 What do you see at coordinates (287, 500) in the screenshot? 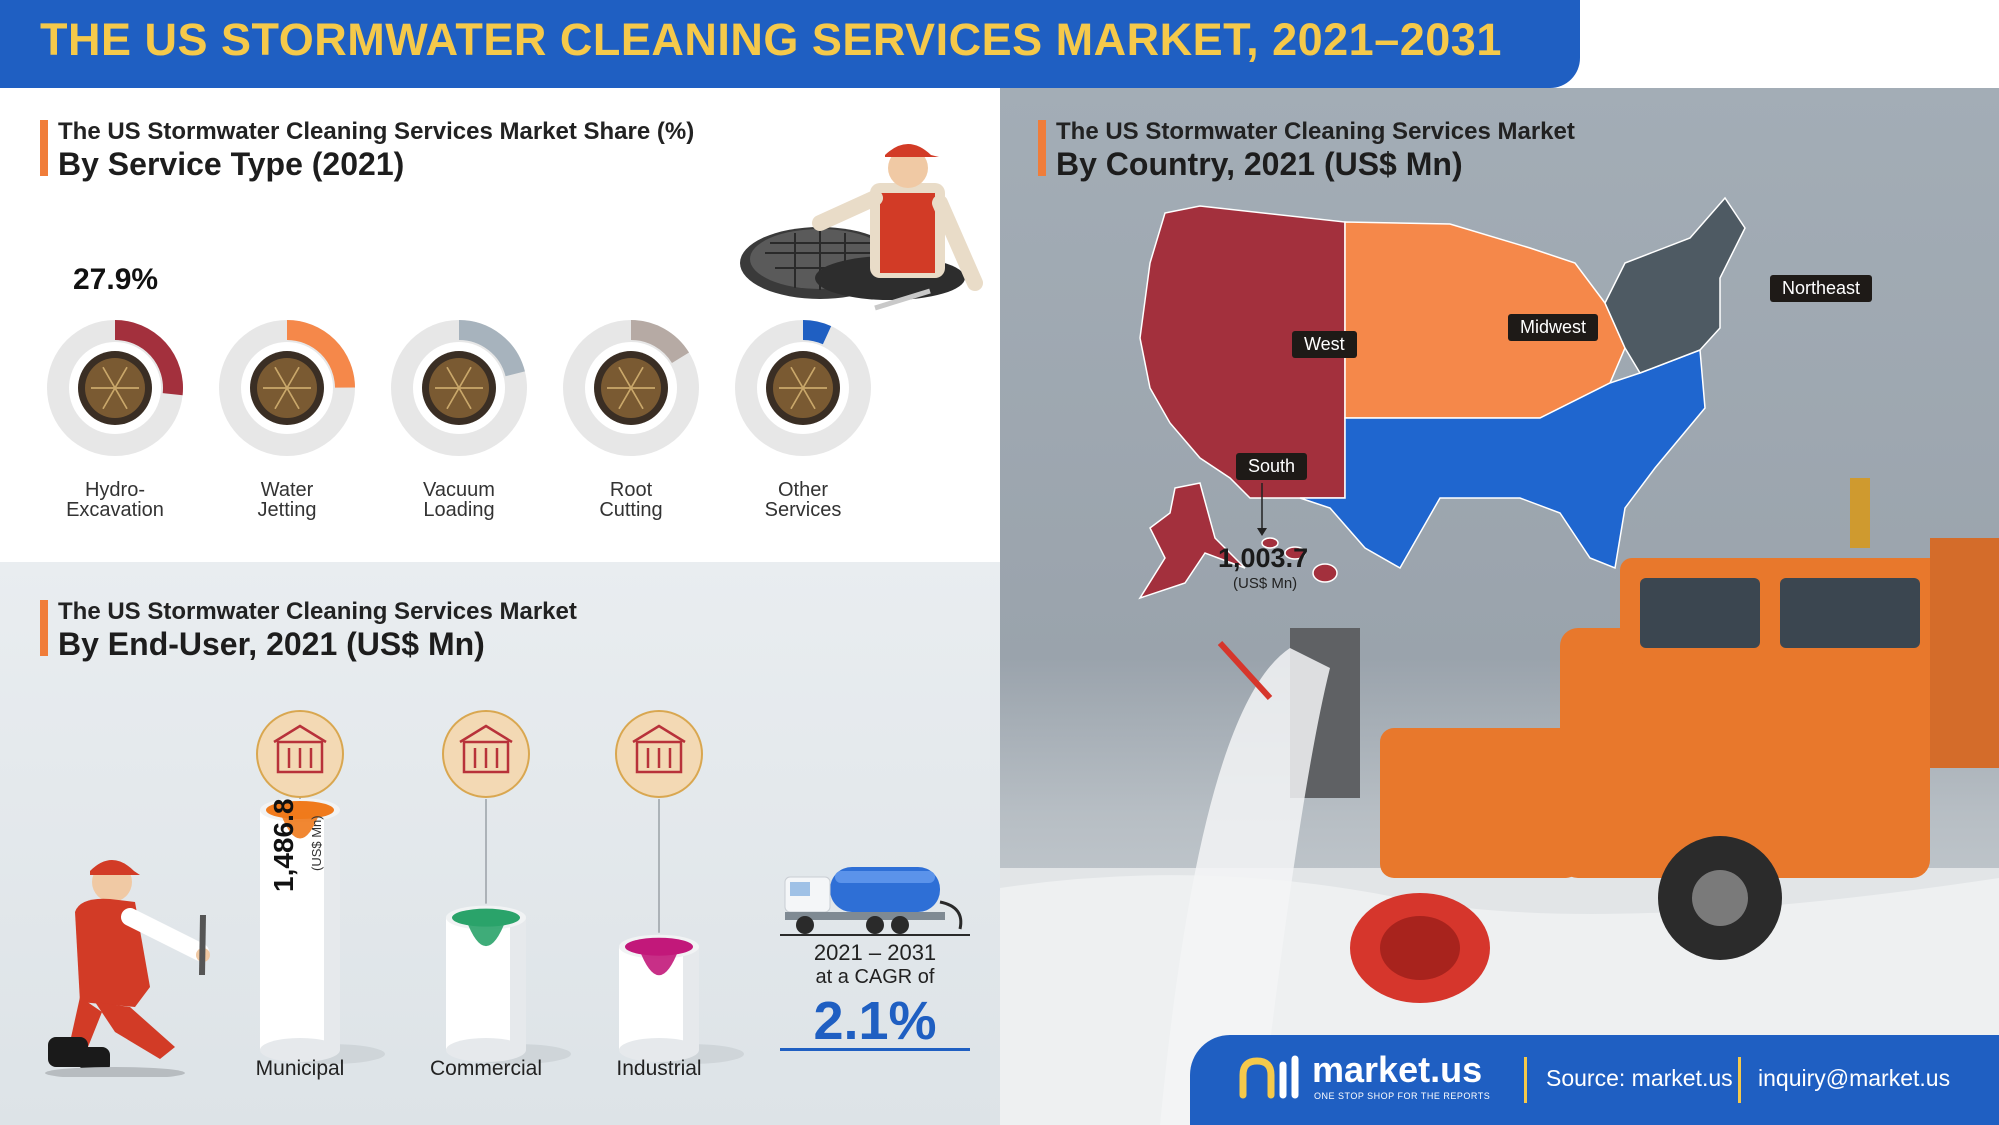
I see `service-label-1: Water Jetting` at bounding box center [287, 500].